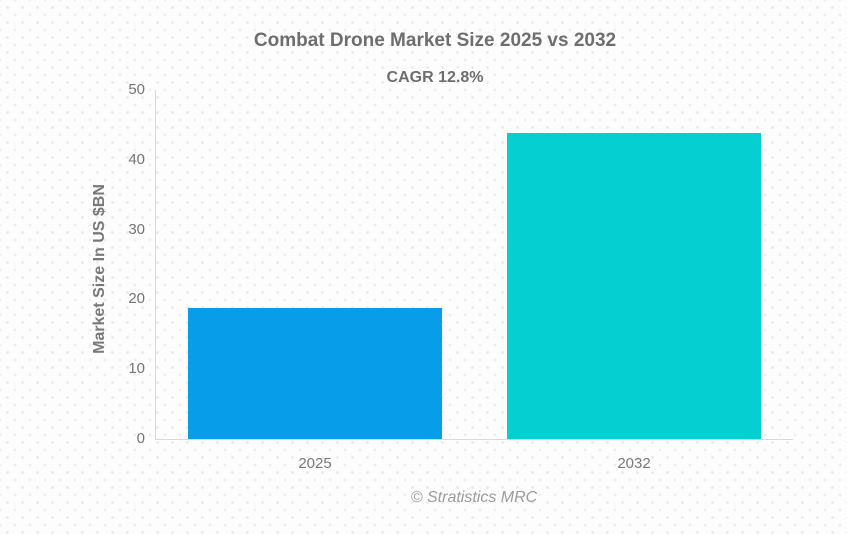 This screenshot has height=535, width=847. What do you see at coordinates (136, 89) in the screenshot?
I see `y-tick-label: 50` at bounding box center [136, 89].